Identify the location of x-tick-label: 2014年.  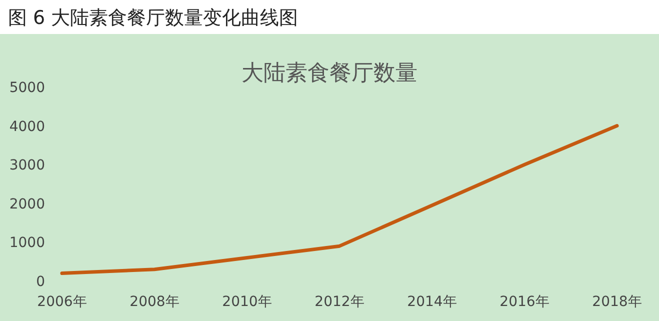
(432, 302).